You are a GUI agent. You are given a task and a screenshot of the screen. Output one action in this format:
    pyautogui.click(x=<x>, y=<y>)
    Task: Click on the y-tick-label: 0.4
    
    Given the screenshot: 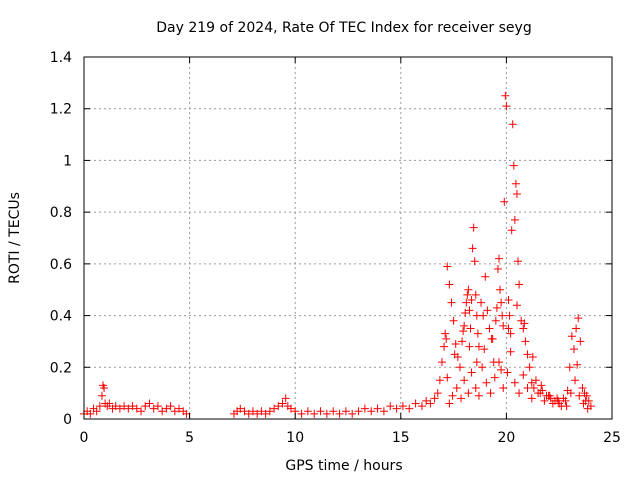 What is the action you would take?
    pyautogui.click(x=61, y=317)
    